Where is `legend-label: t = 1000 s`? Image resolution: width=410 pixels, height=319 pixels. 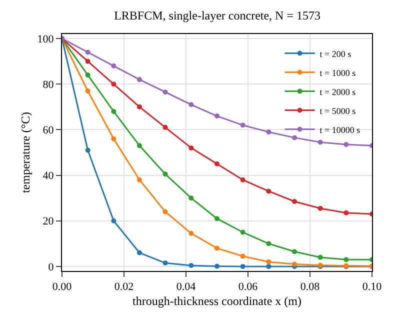 legend-label: t = 1000 s is located at coordinates (338, 73).